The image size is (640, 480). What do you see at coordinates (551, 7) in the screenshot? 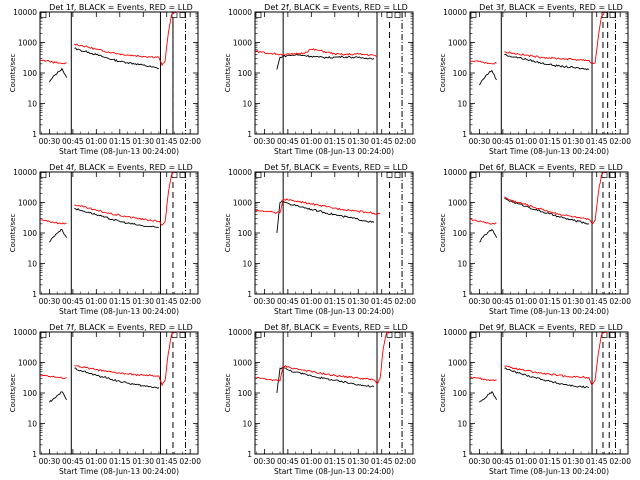
I see `panel-title: Det 3f, BLACK = Events, RED = LLD` at bounding box center [551, 7].